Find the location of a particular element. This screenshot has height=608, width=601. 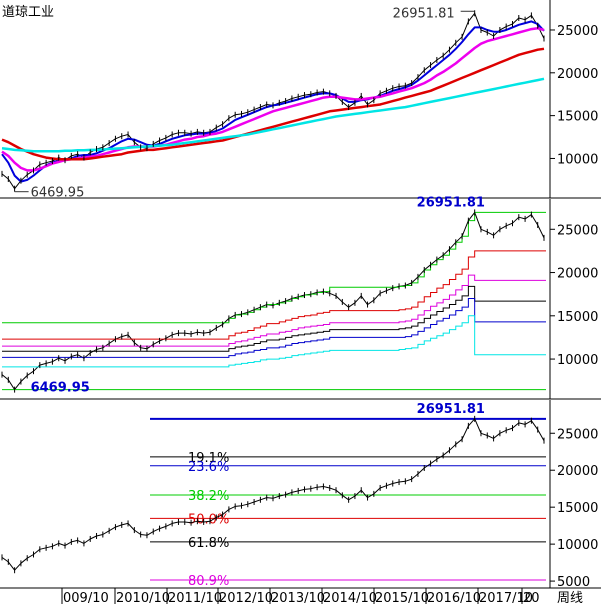

fib-level-label: 23.6% is located at coordinates (208, 467).